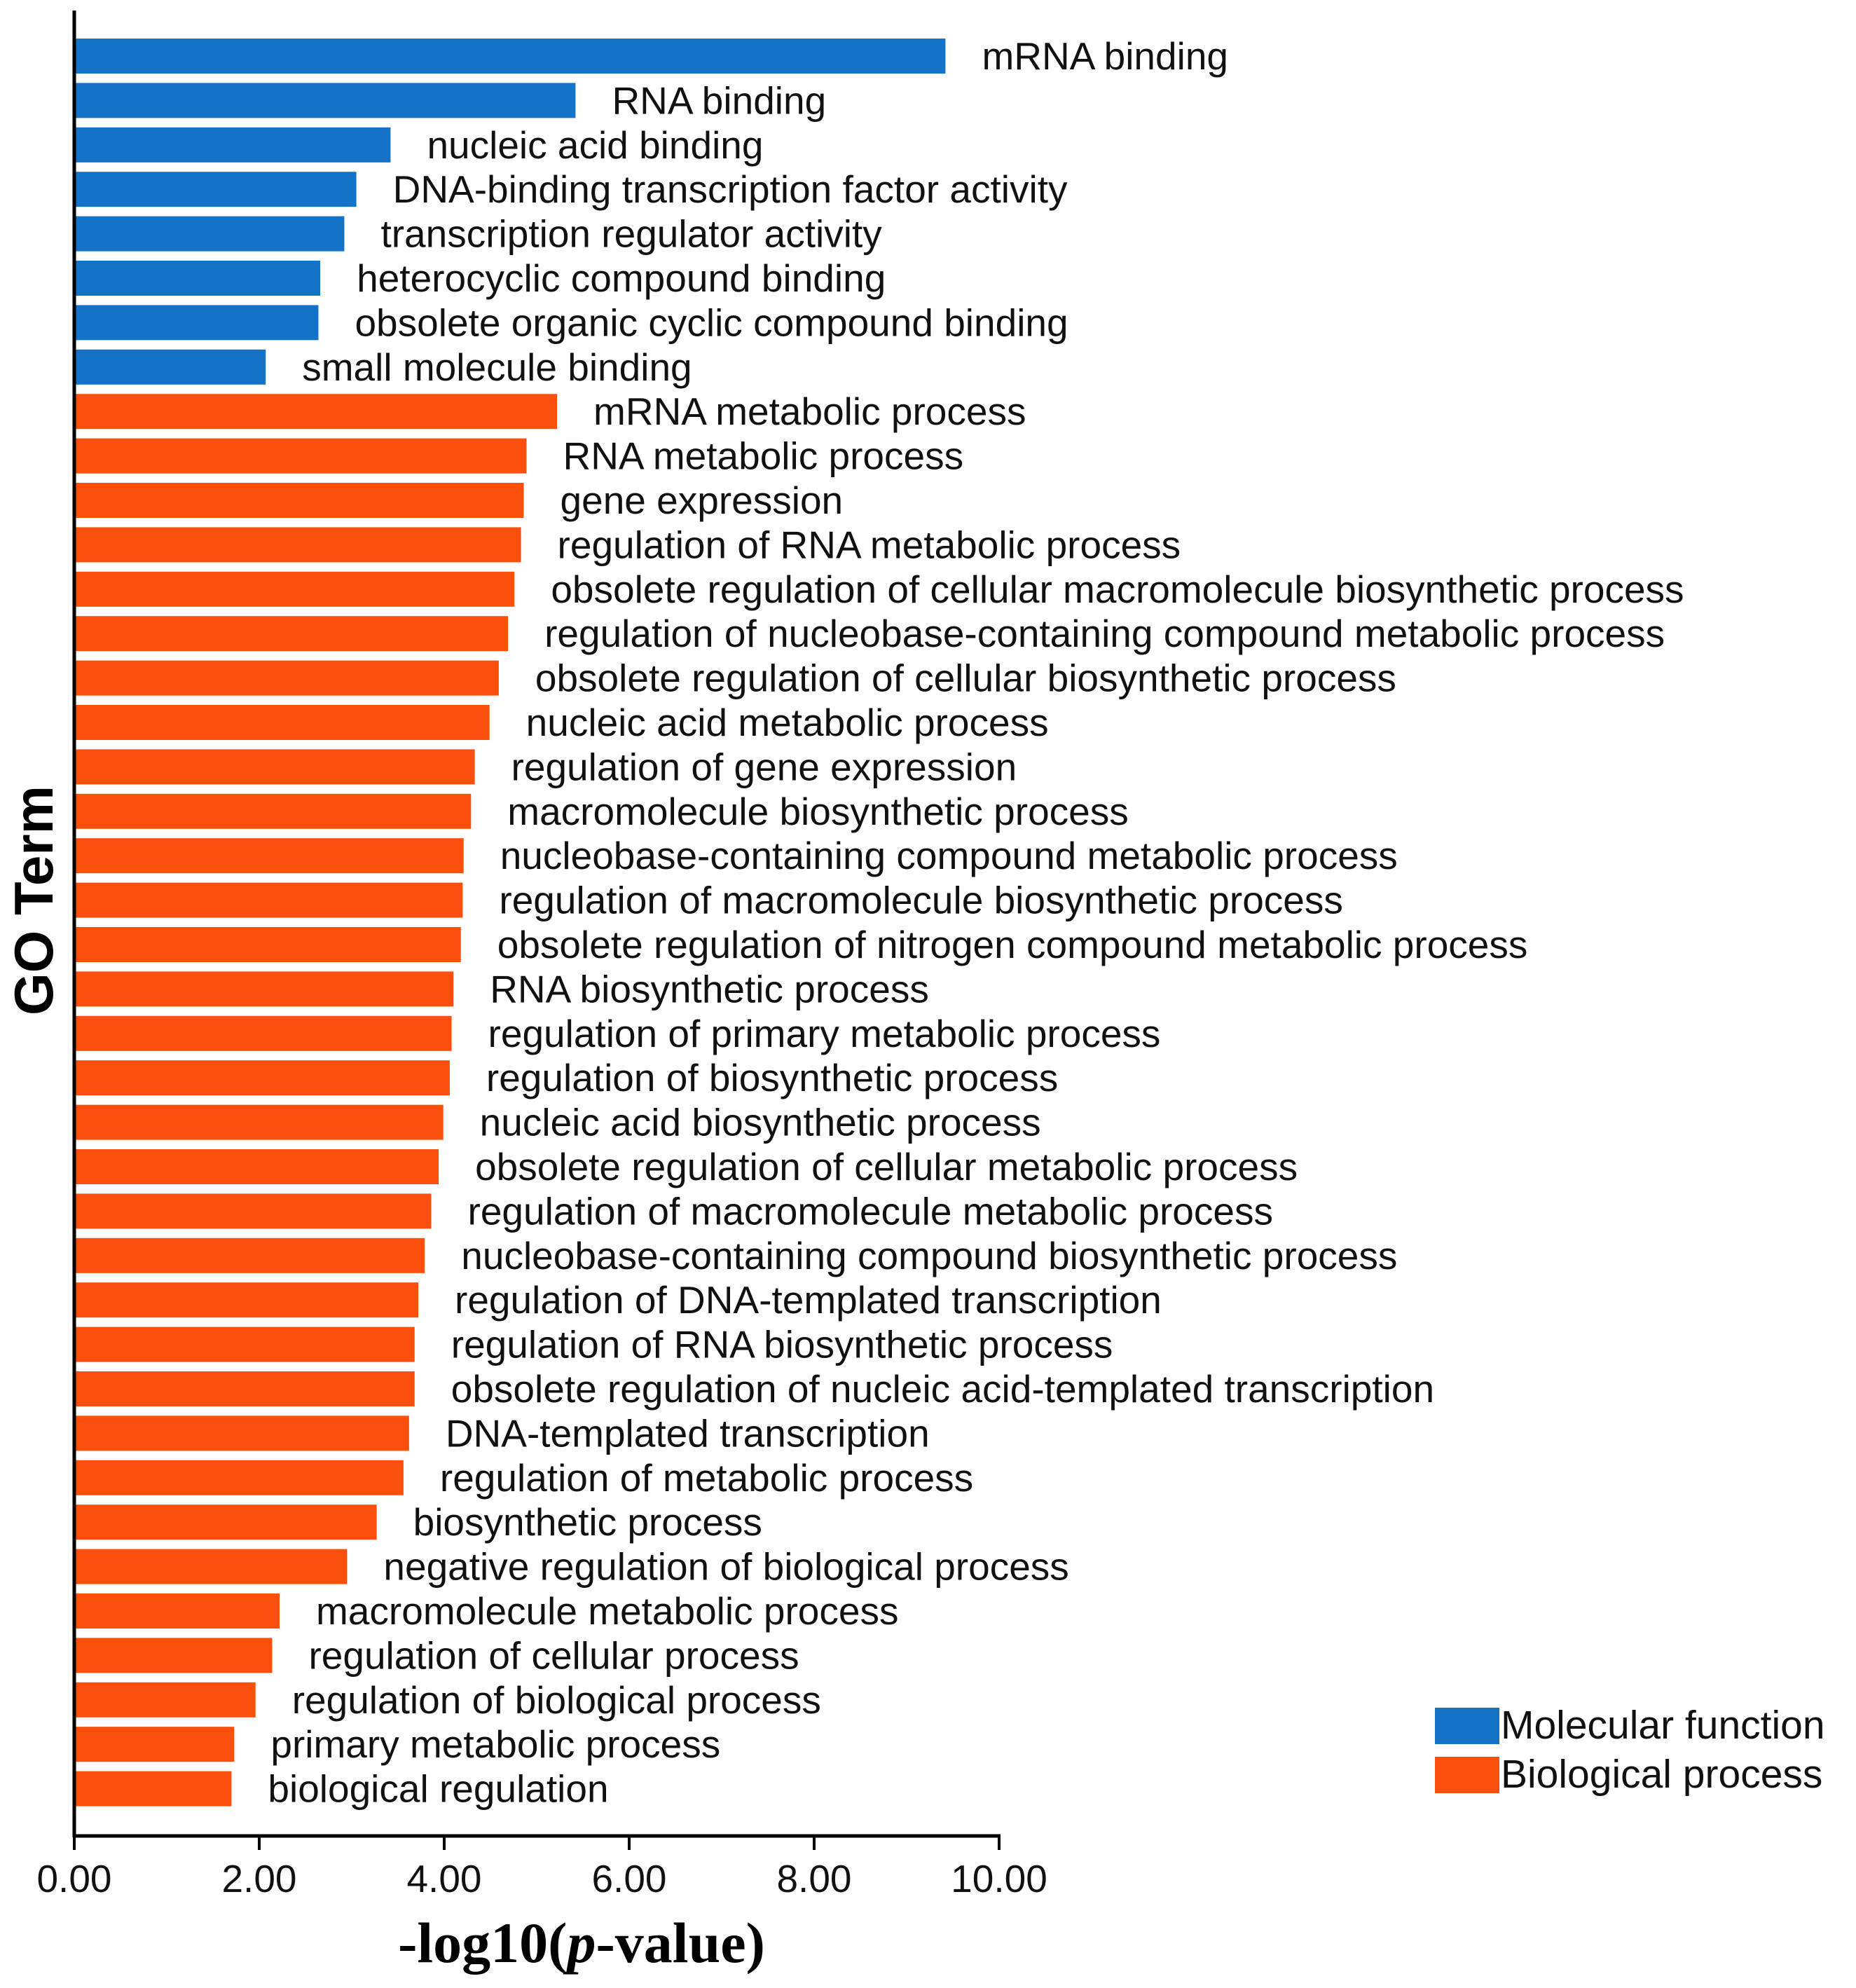 Image resolution: width=1856 pixels, height=1988 pixels. Describe the element at coordinates (438, 1789) in the screenshot. I see `bar-label: biological regulation` at that location.